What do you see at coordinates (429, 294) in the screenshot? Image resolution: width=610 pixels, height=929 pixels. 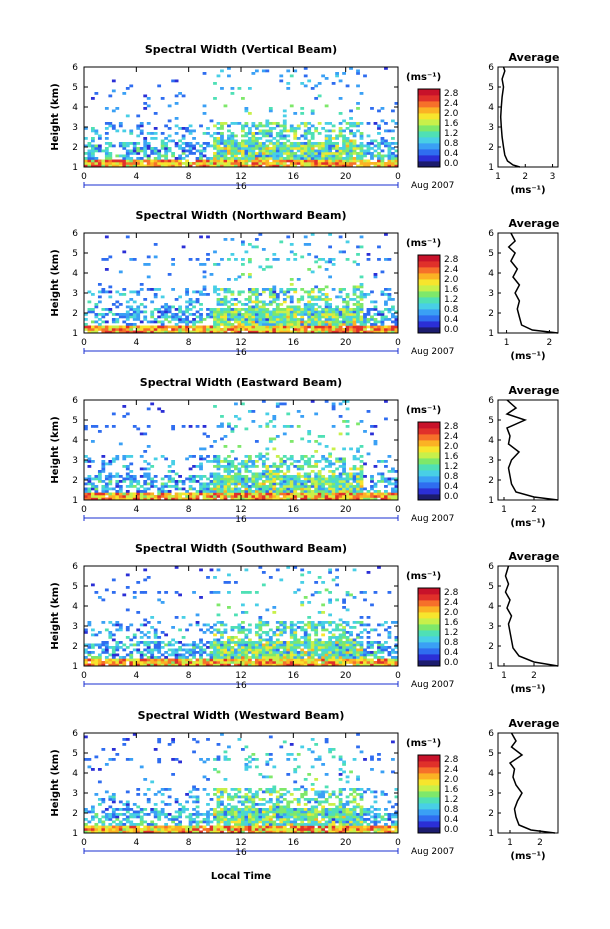 I see `colorbar-frame` at bounding box center [429, 294].